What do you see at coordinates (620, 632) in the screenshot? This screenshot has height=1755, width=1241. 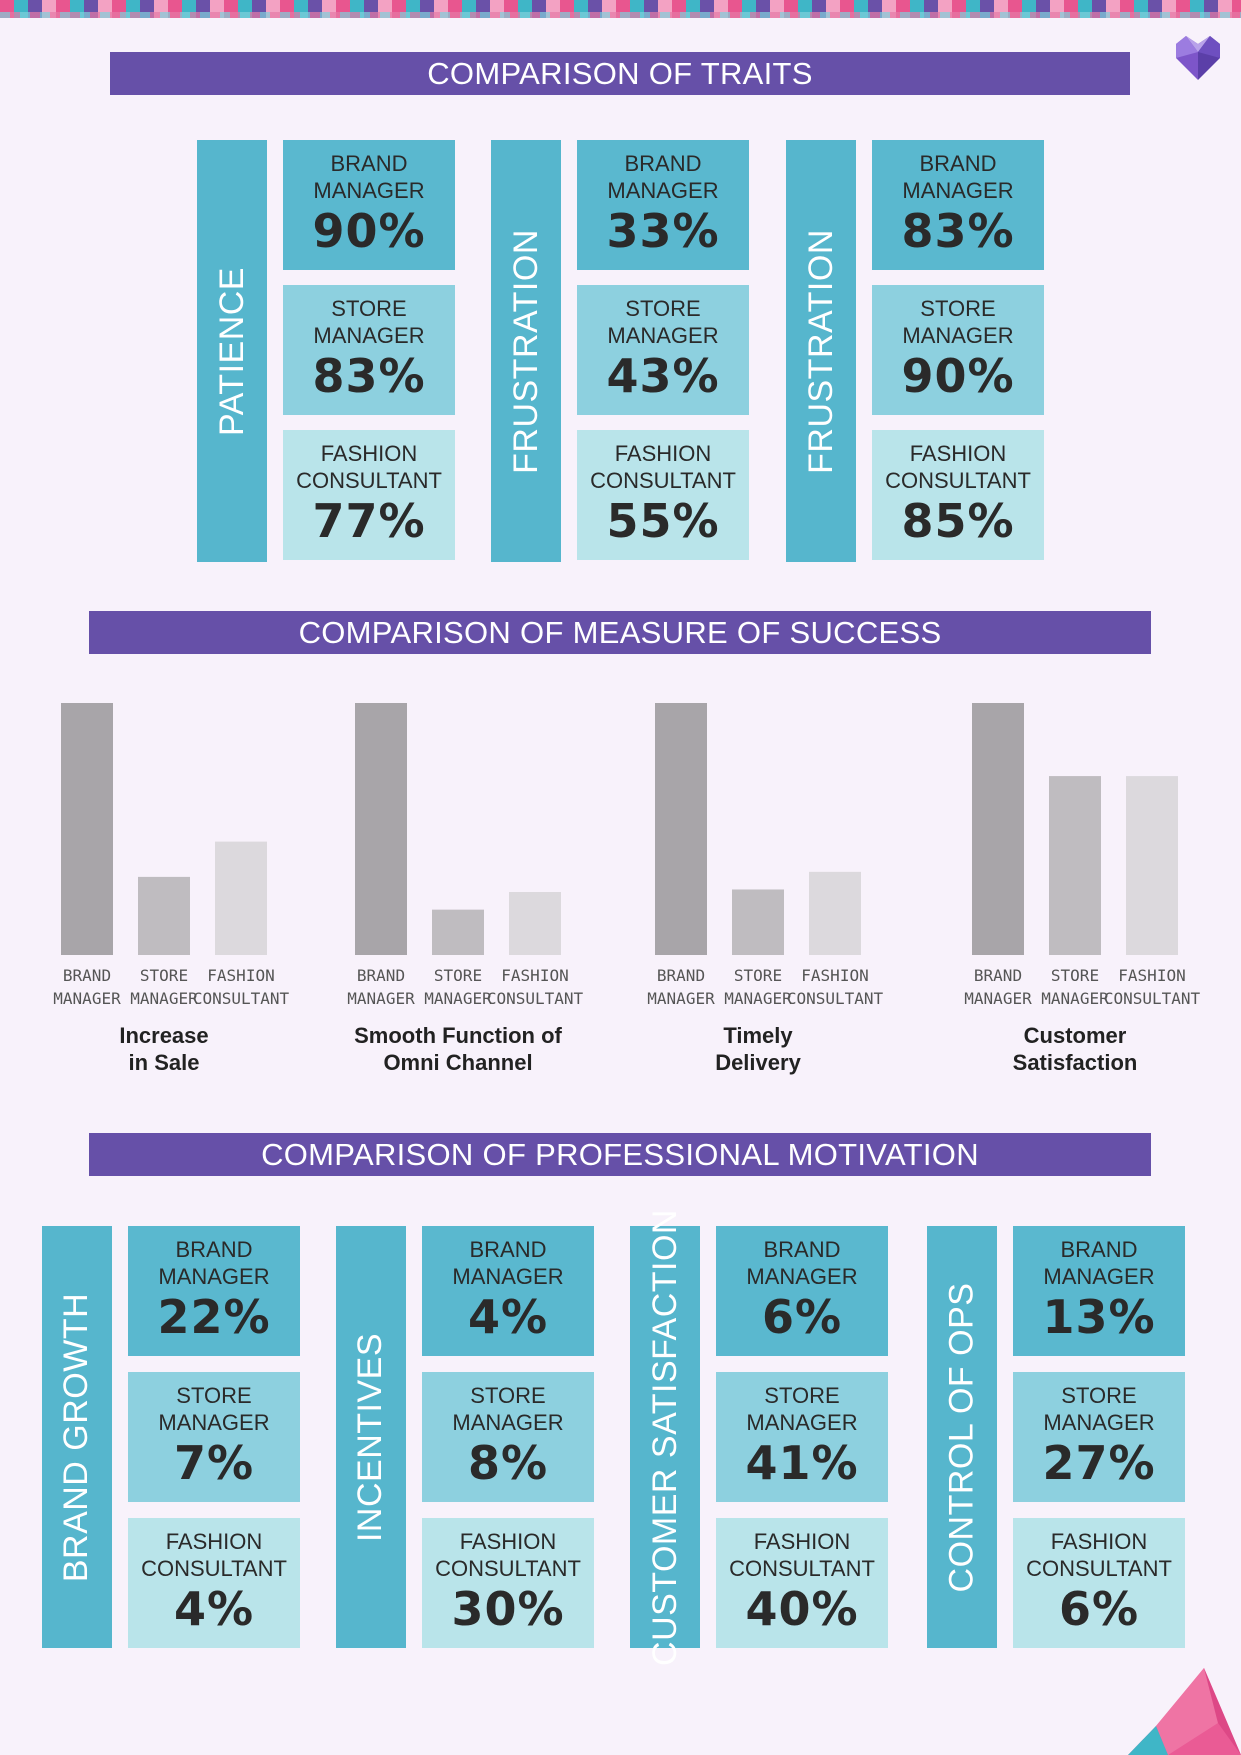 I see `success-title: COMPARISON OF MEASURE OF SUCCESS` at bounding box center [620, 632].